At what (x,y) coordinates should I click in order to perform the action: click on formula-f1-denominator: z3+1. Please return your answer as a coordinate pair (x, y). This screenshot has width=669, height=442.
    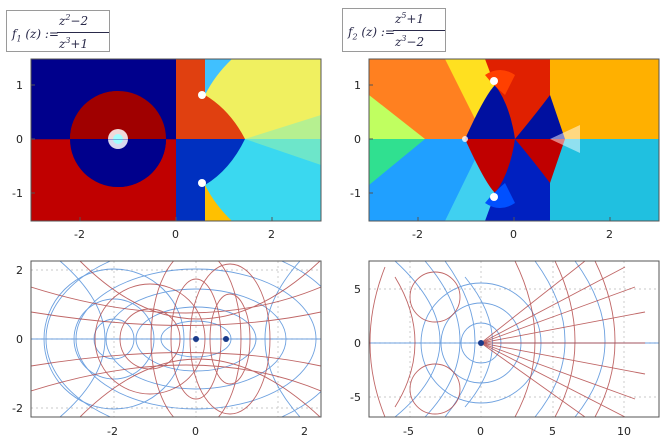
    Looking at the image, I should click on (74, 43).